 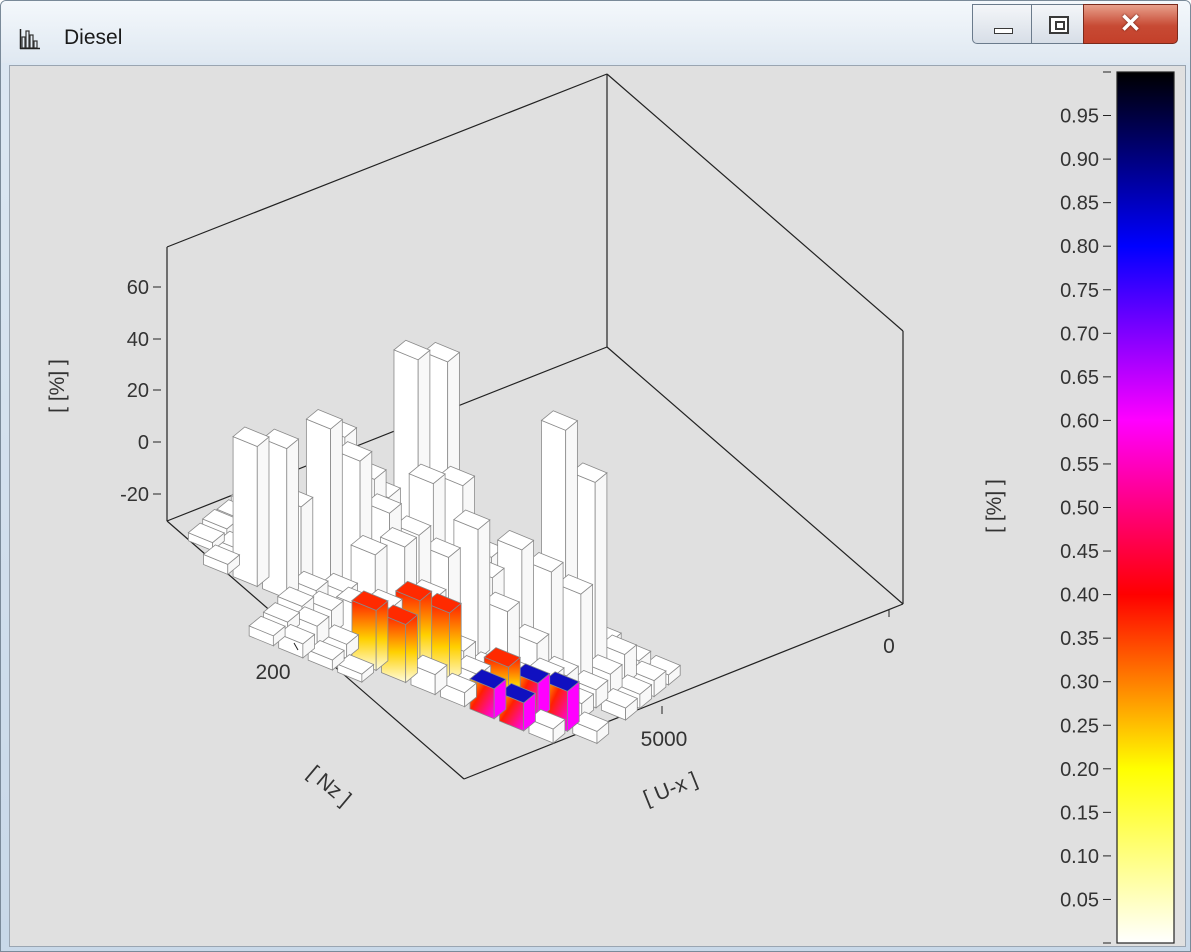 I want to click on close-icon: ✕, so click(x=1130, y=23).